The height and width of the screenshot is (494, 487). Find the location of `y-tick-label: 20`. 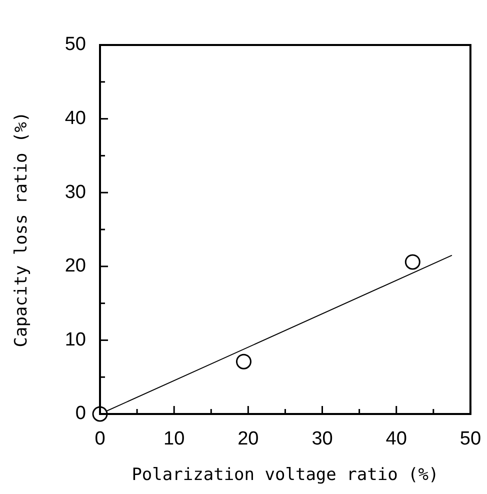

y-tick-label: 20 is located at coordinates (75, 266).